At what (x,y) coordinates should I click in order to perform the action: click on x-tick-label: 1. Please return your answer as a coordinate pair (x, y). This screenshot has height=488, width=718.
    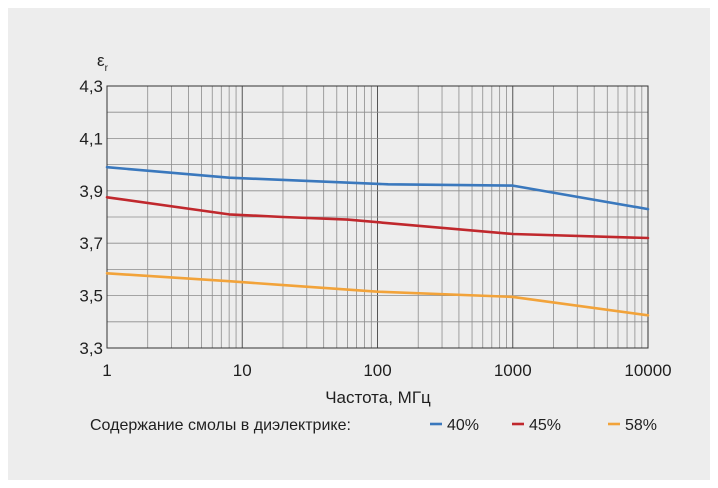
    Looking at the image, I should click on (106, 370).